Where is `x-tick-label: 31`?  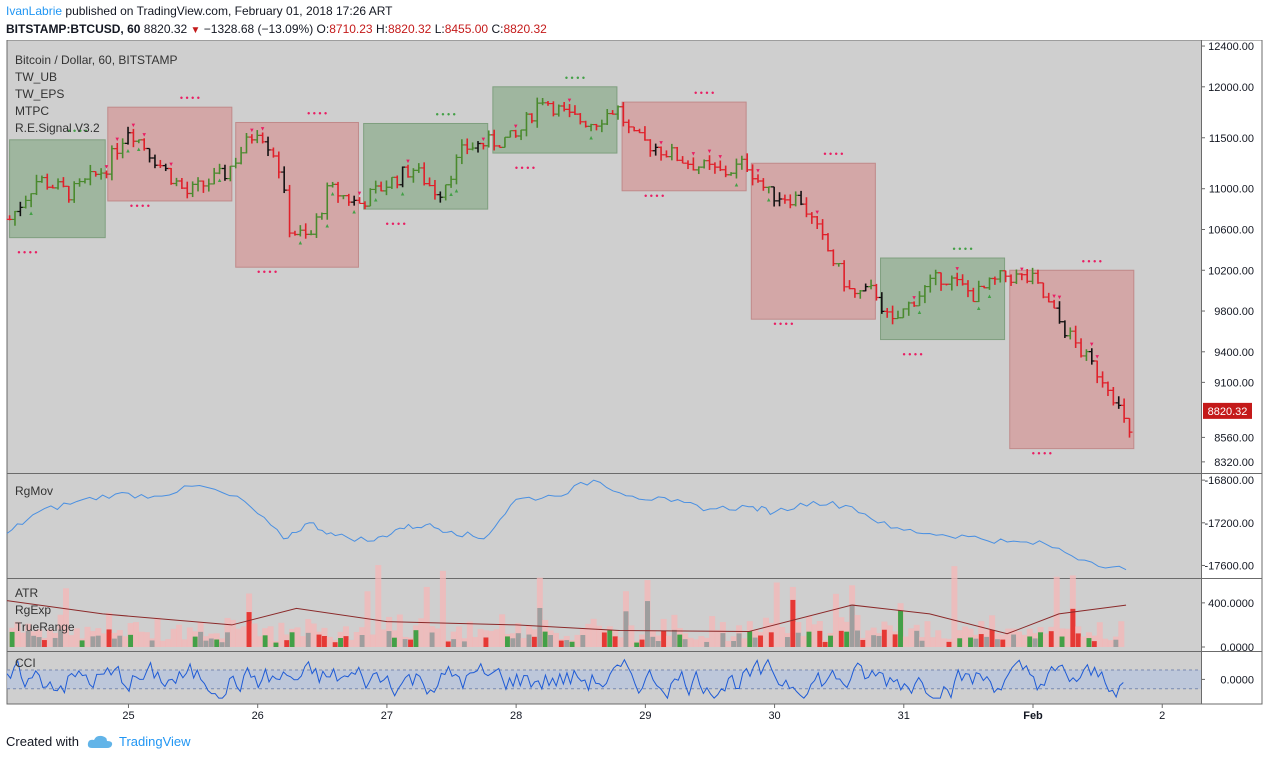
x-tick-label: 31 is located at coordinates (904, 716).